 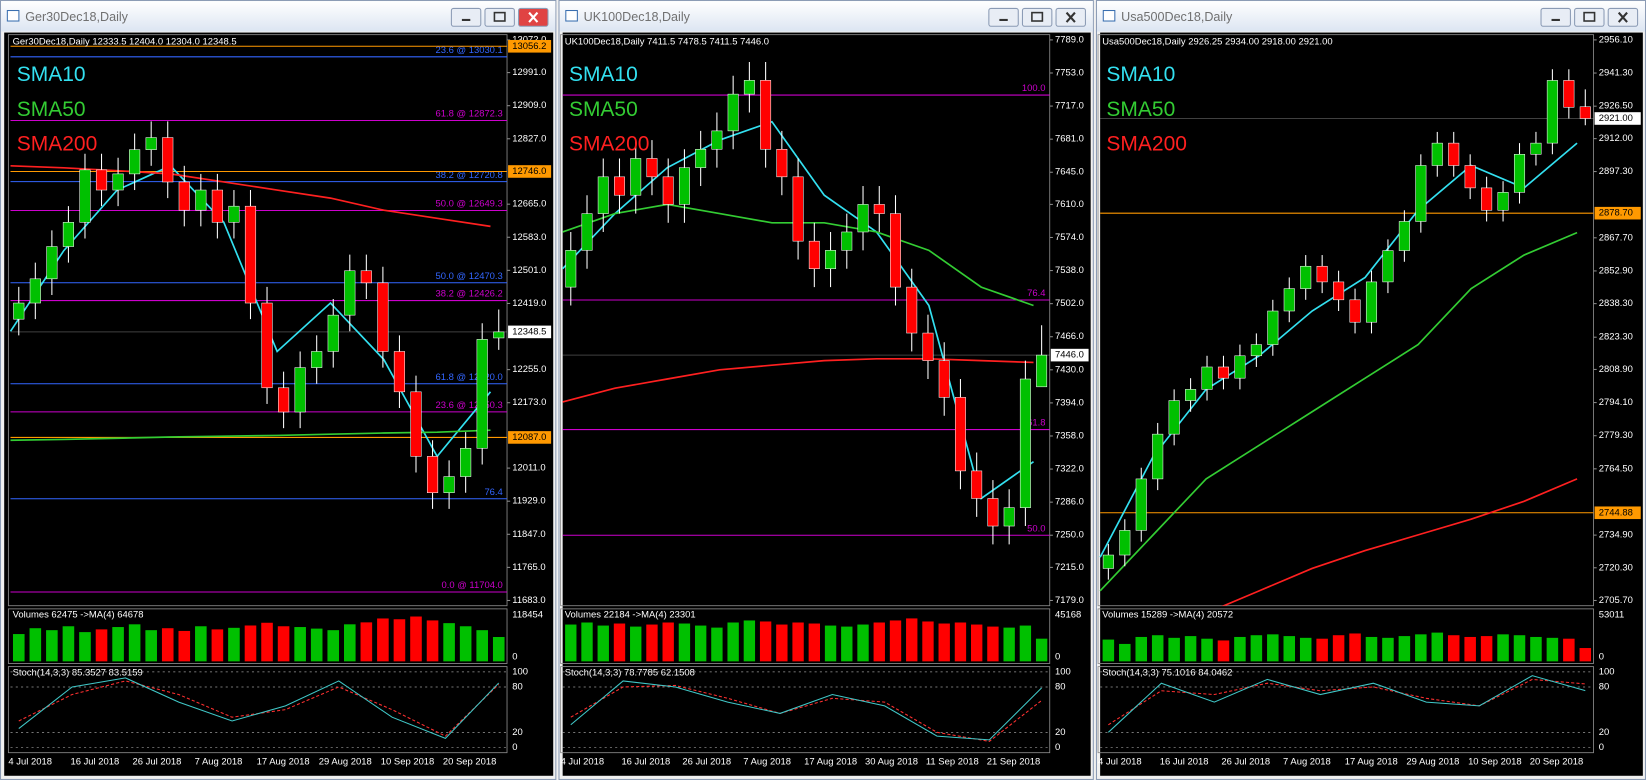 What do you see at coordinates (1616, 512) in the screenshot?
I see `price-box-label: 2744.88` at bounding box center [1616, 512].